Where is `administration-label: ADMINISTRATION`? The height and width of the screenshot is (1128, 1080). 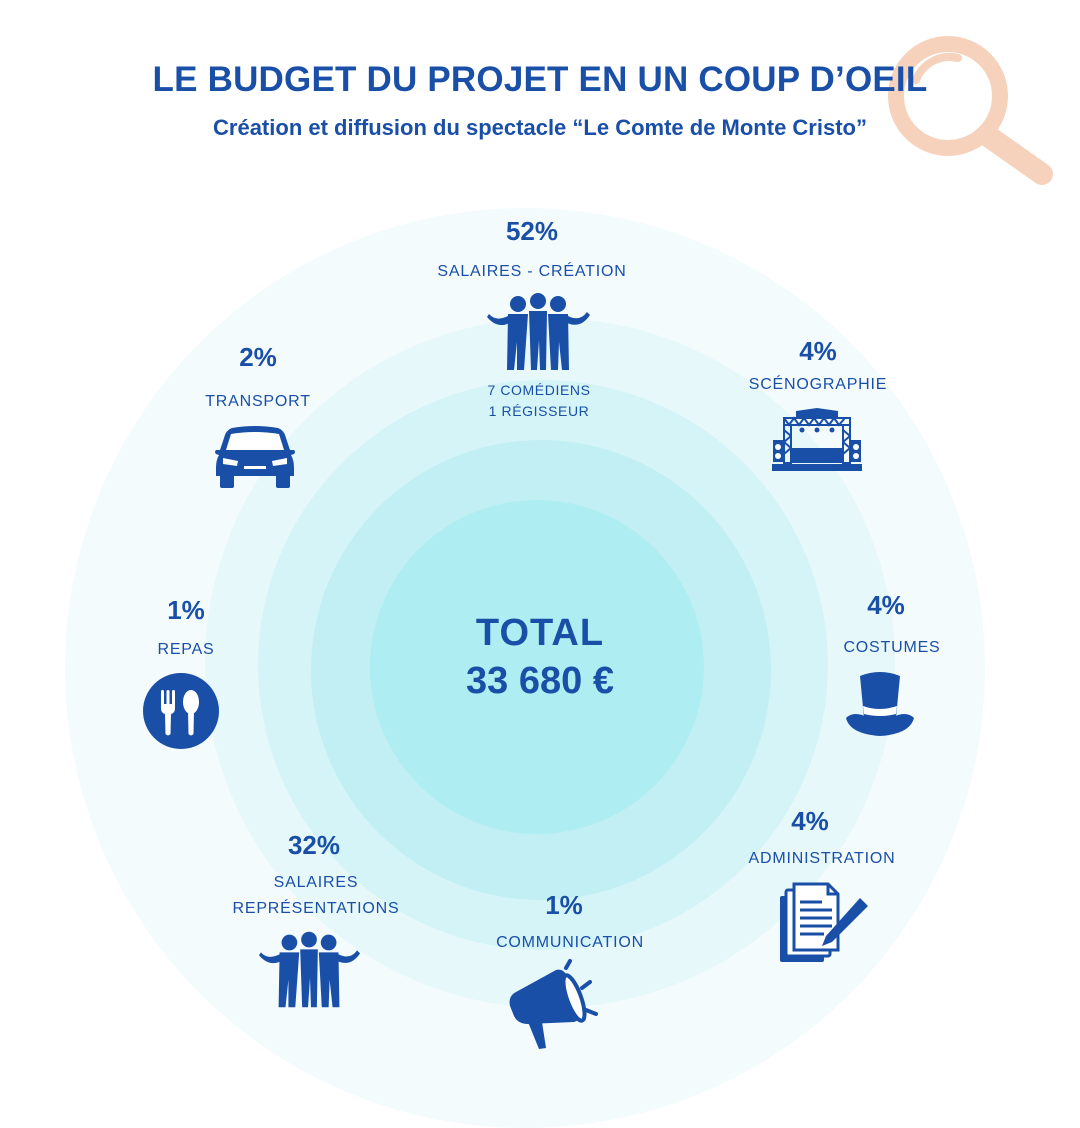 administration-label: ADMINISTRATION is located at coordinates (822, 858).